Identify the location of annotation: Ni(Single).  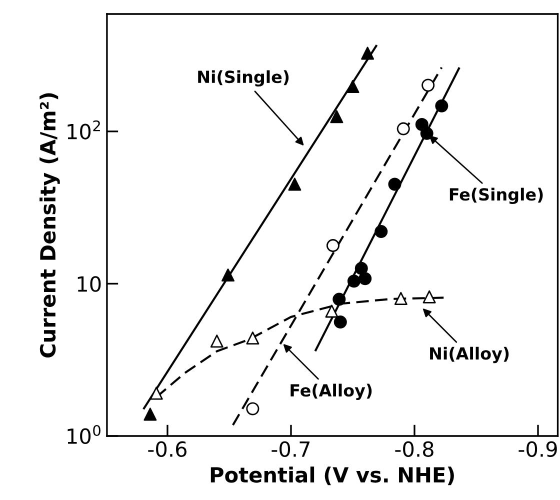
(243, 78).